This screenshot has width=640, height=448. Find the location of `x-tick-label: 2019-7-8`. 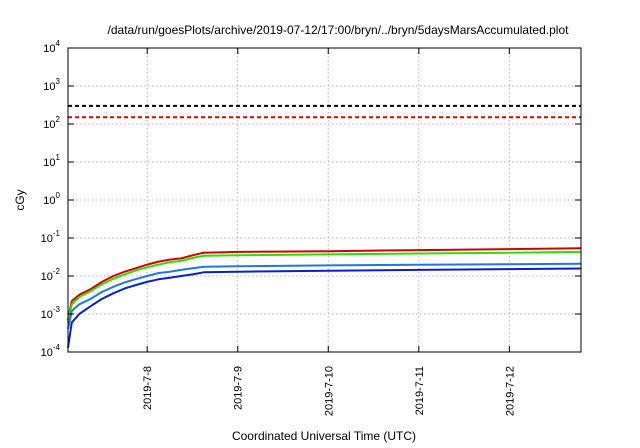

x-tick-label: 2019-7-8 is located at coordinates (148, 388).